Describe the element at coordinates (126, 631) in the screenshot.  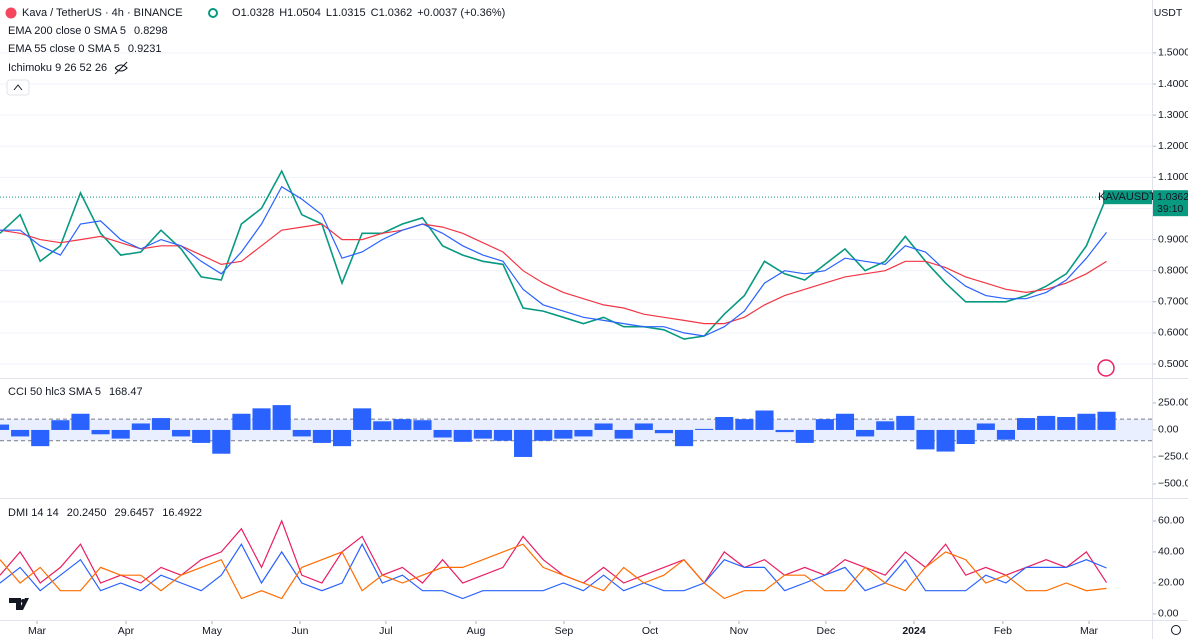
I see `x-tick-label: Apr` at that location.